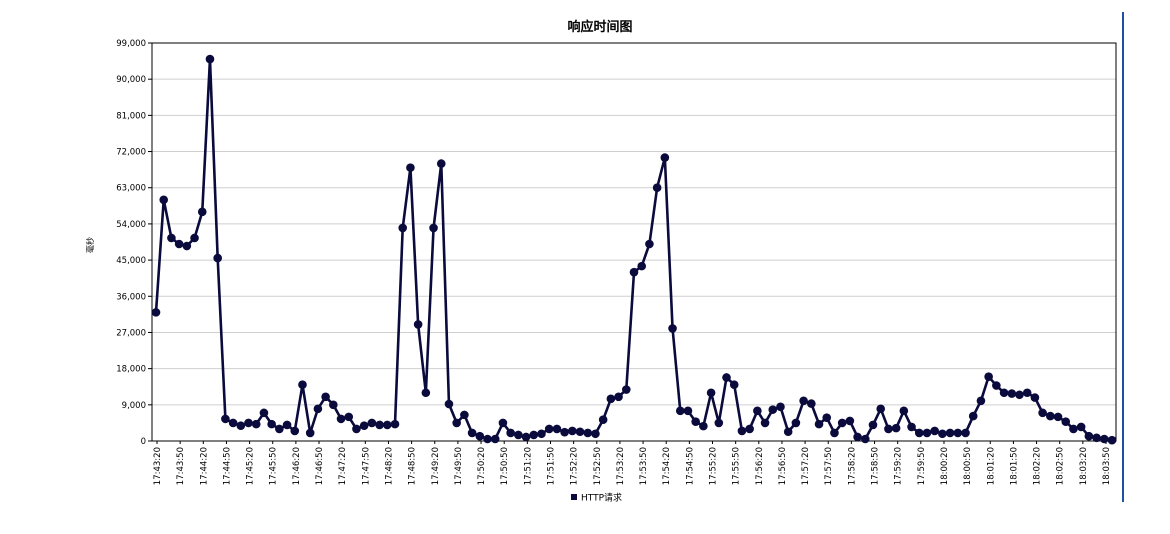 The image size is (1170, 534). Describe the element at coordinates (131, 297) in the screenshot. I see `y-tick-label: 36,000` at that location.